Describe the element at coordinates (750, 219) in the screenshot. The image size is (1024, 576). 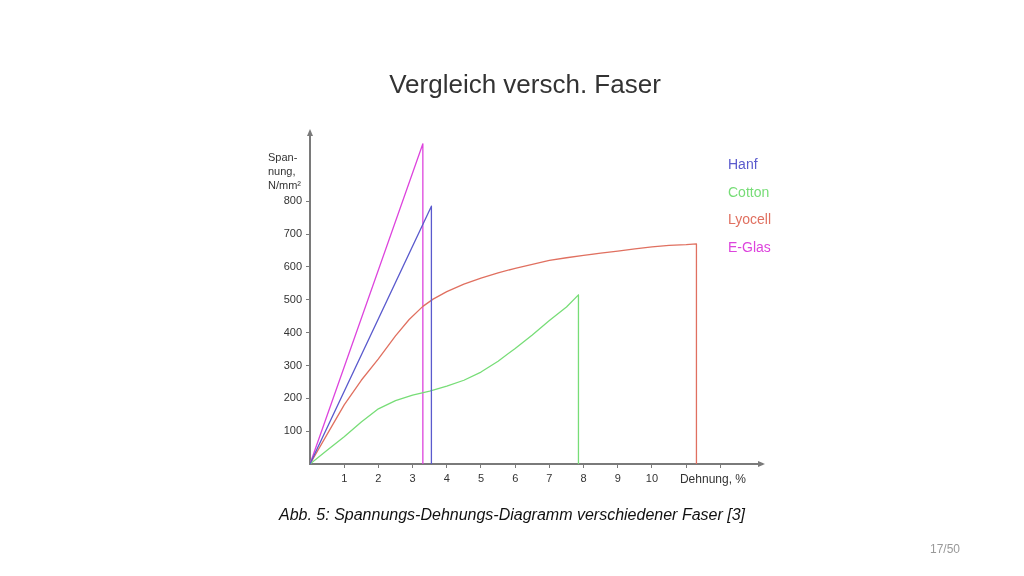
I see `text: Lyocell` at that location.